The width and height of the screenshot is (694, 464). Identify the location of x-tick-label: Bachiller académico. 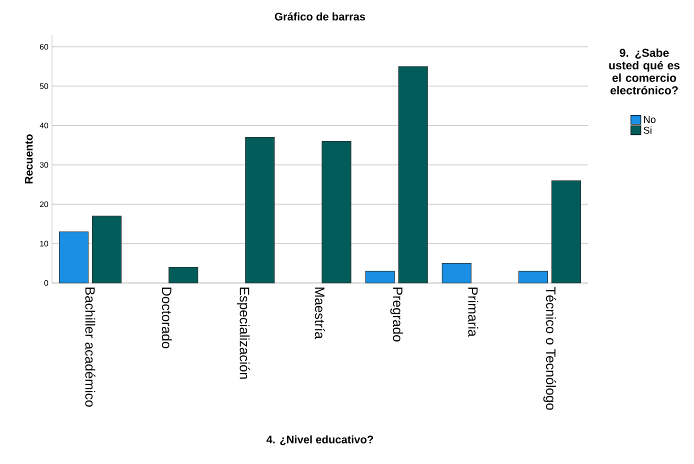
(90, 347).